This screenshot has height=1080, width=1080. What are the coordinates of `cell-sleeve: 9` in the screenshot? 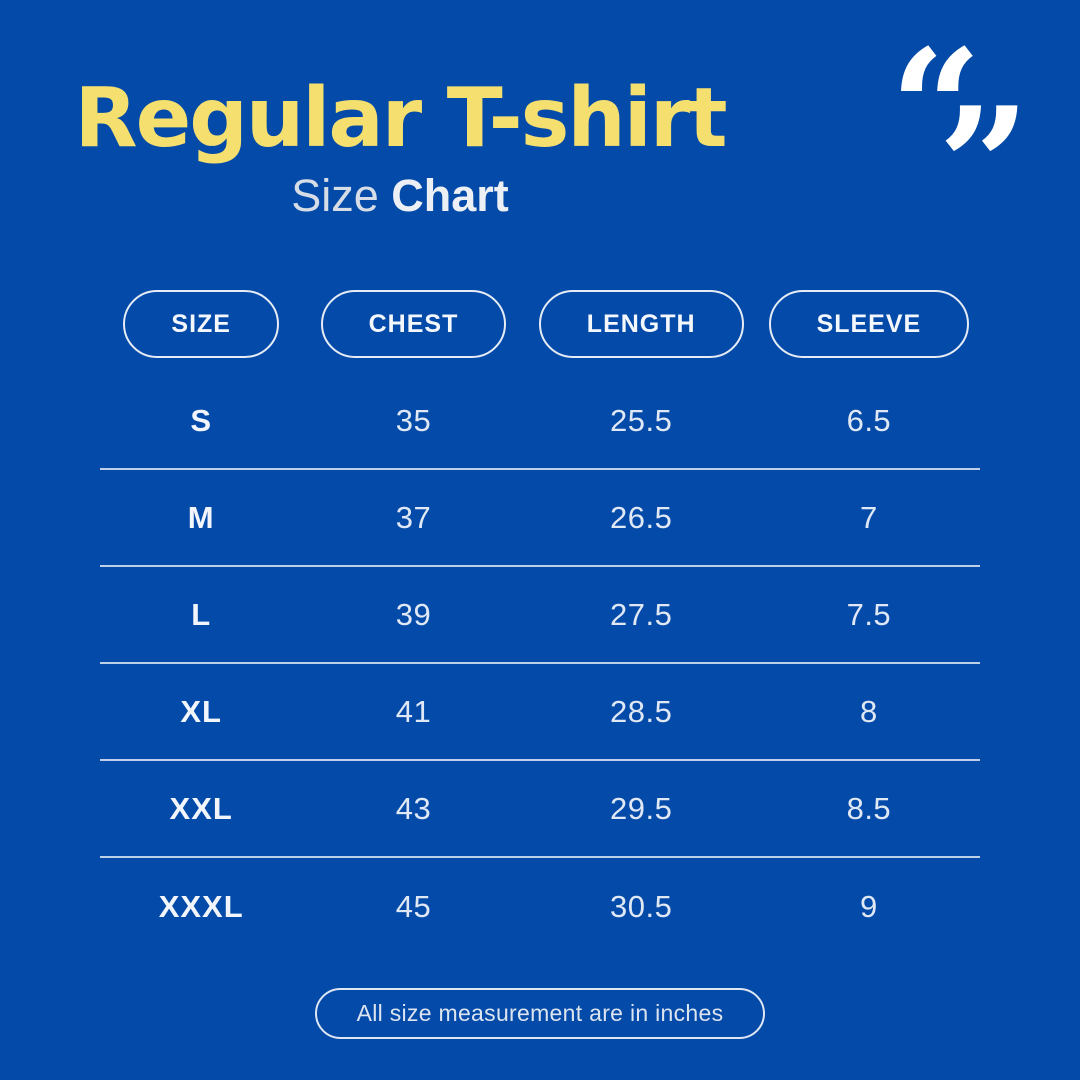 It's located at (869, 906).